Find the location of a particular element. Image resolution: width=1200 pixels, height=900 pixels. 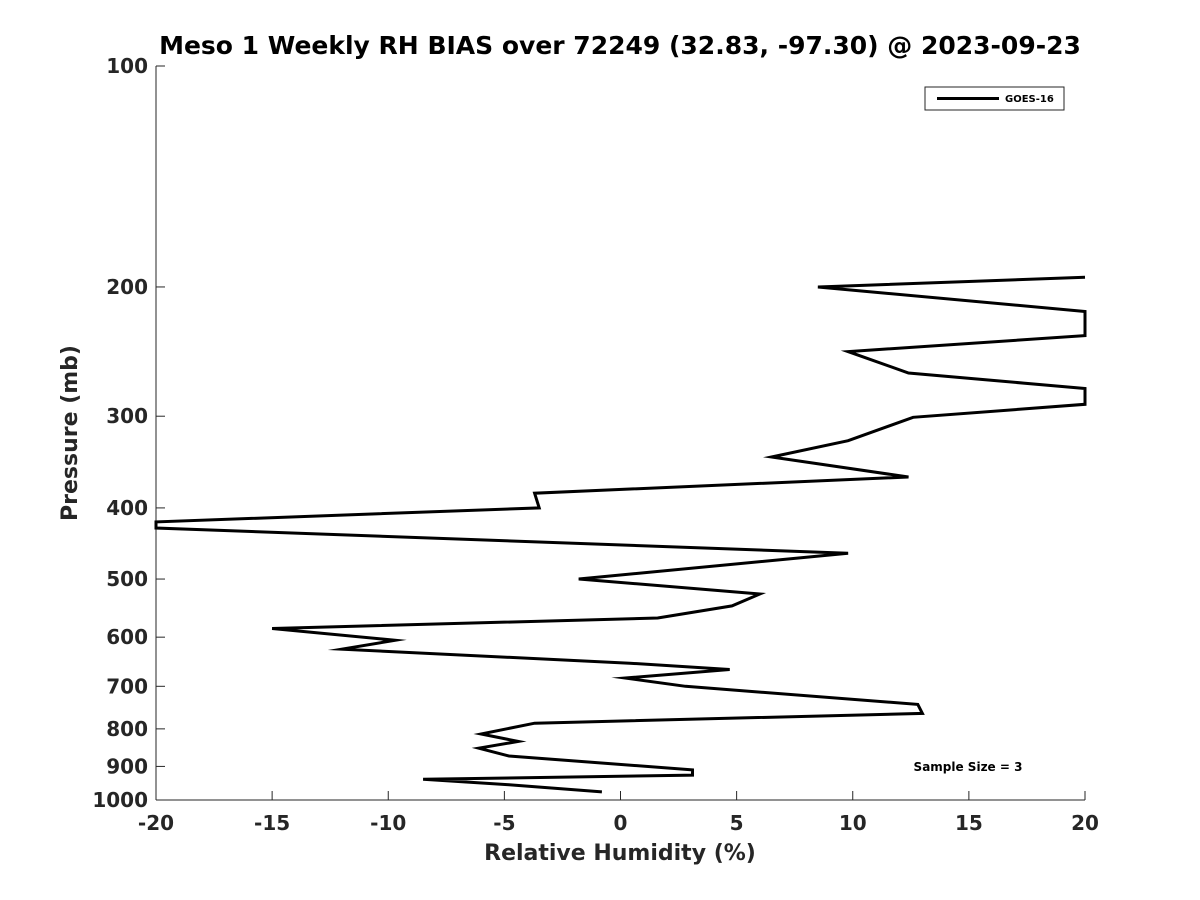

x-tick-label: -5 is located at coordinates (504, 823).